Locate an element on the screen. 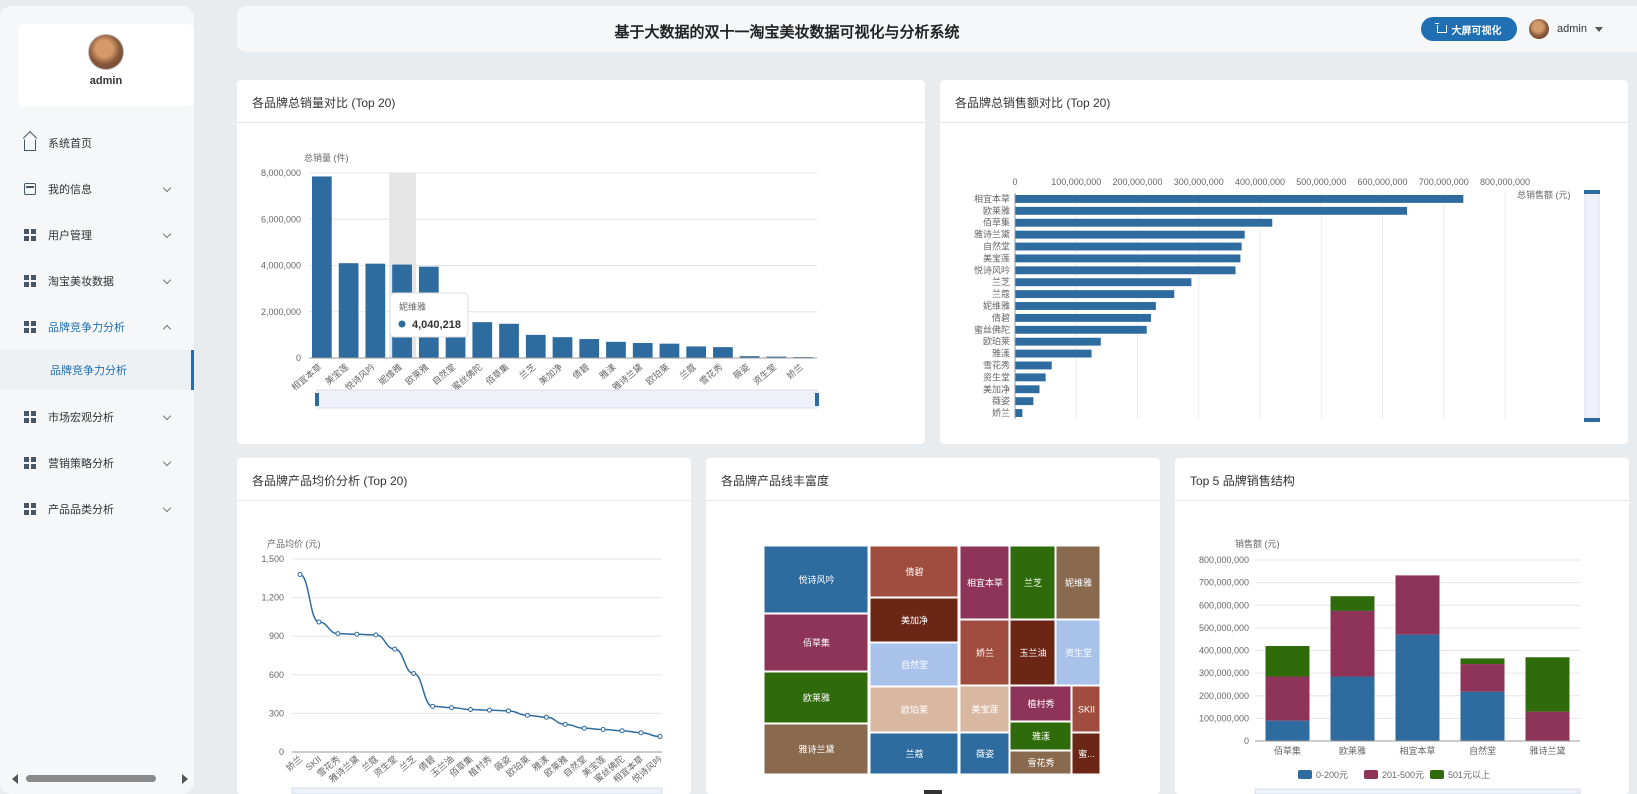 The height and width of the screenshot is (794, 1637). y-tick-label: 6,000,000 is located at coordinates (281, 219).